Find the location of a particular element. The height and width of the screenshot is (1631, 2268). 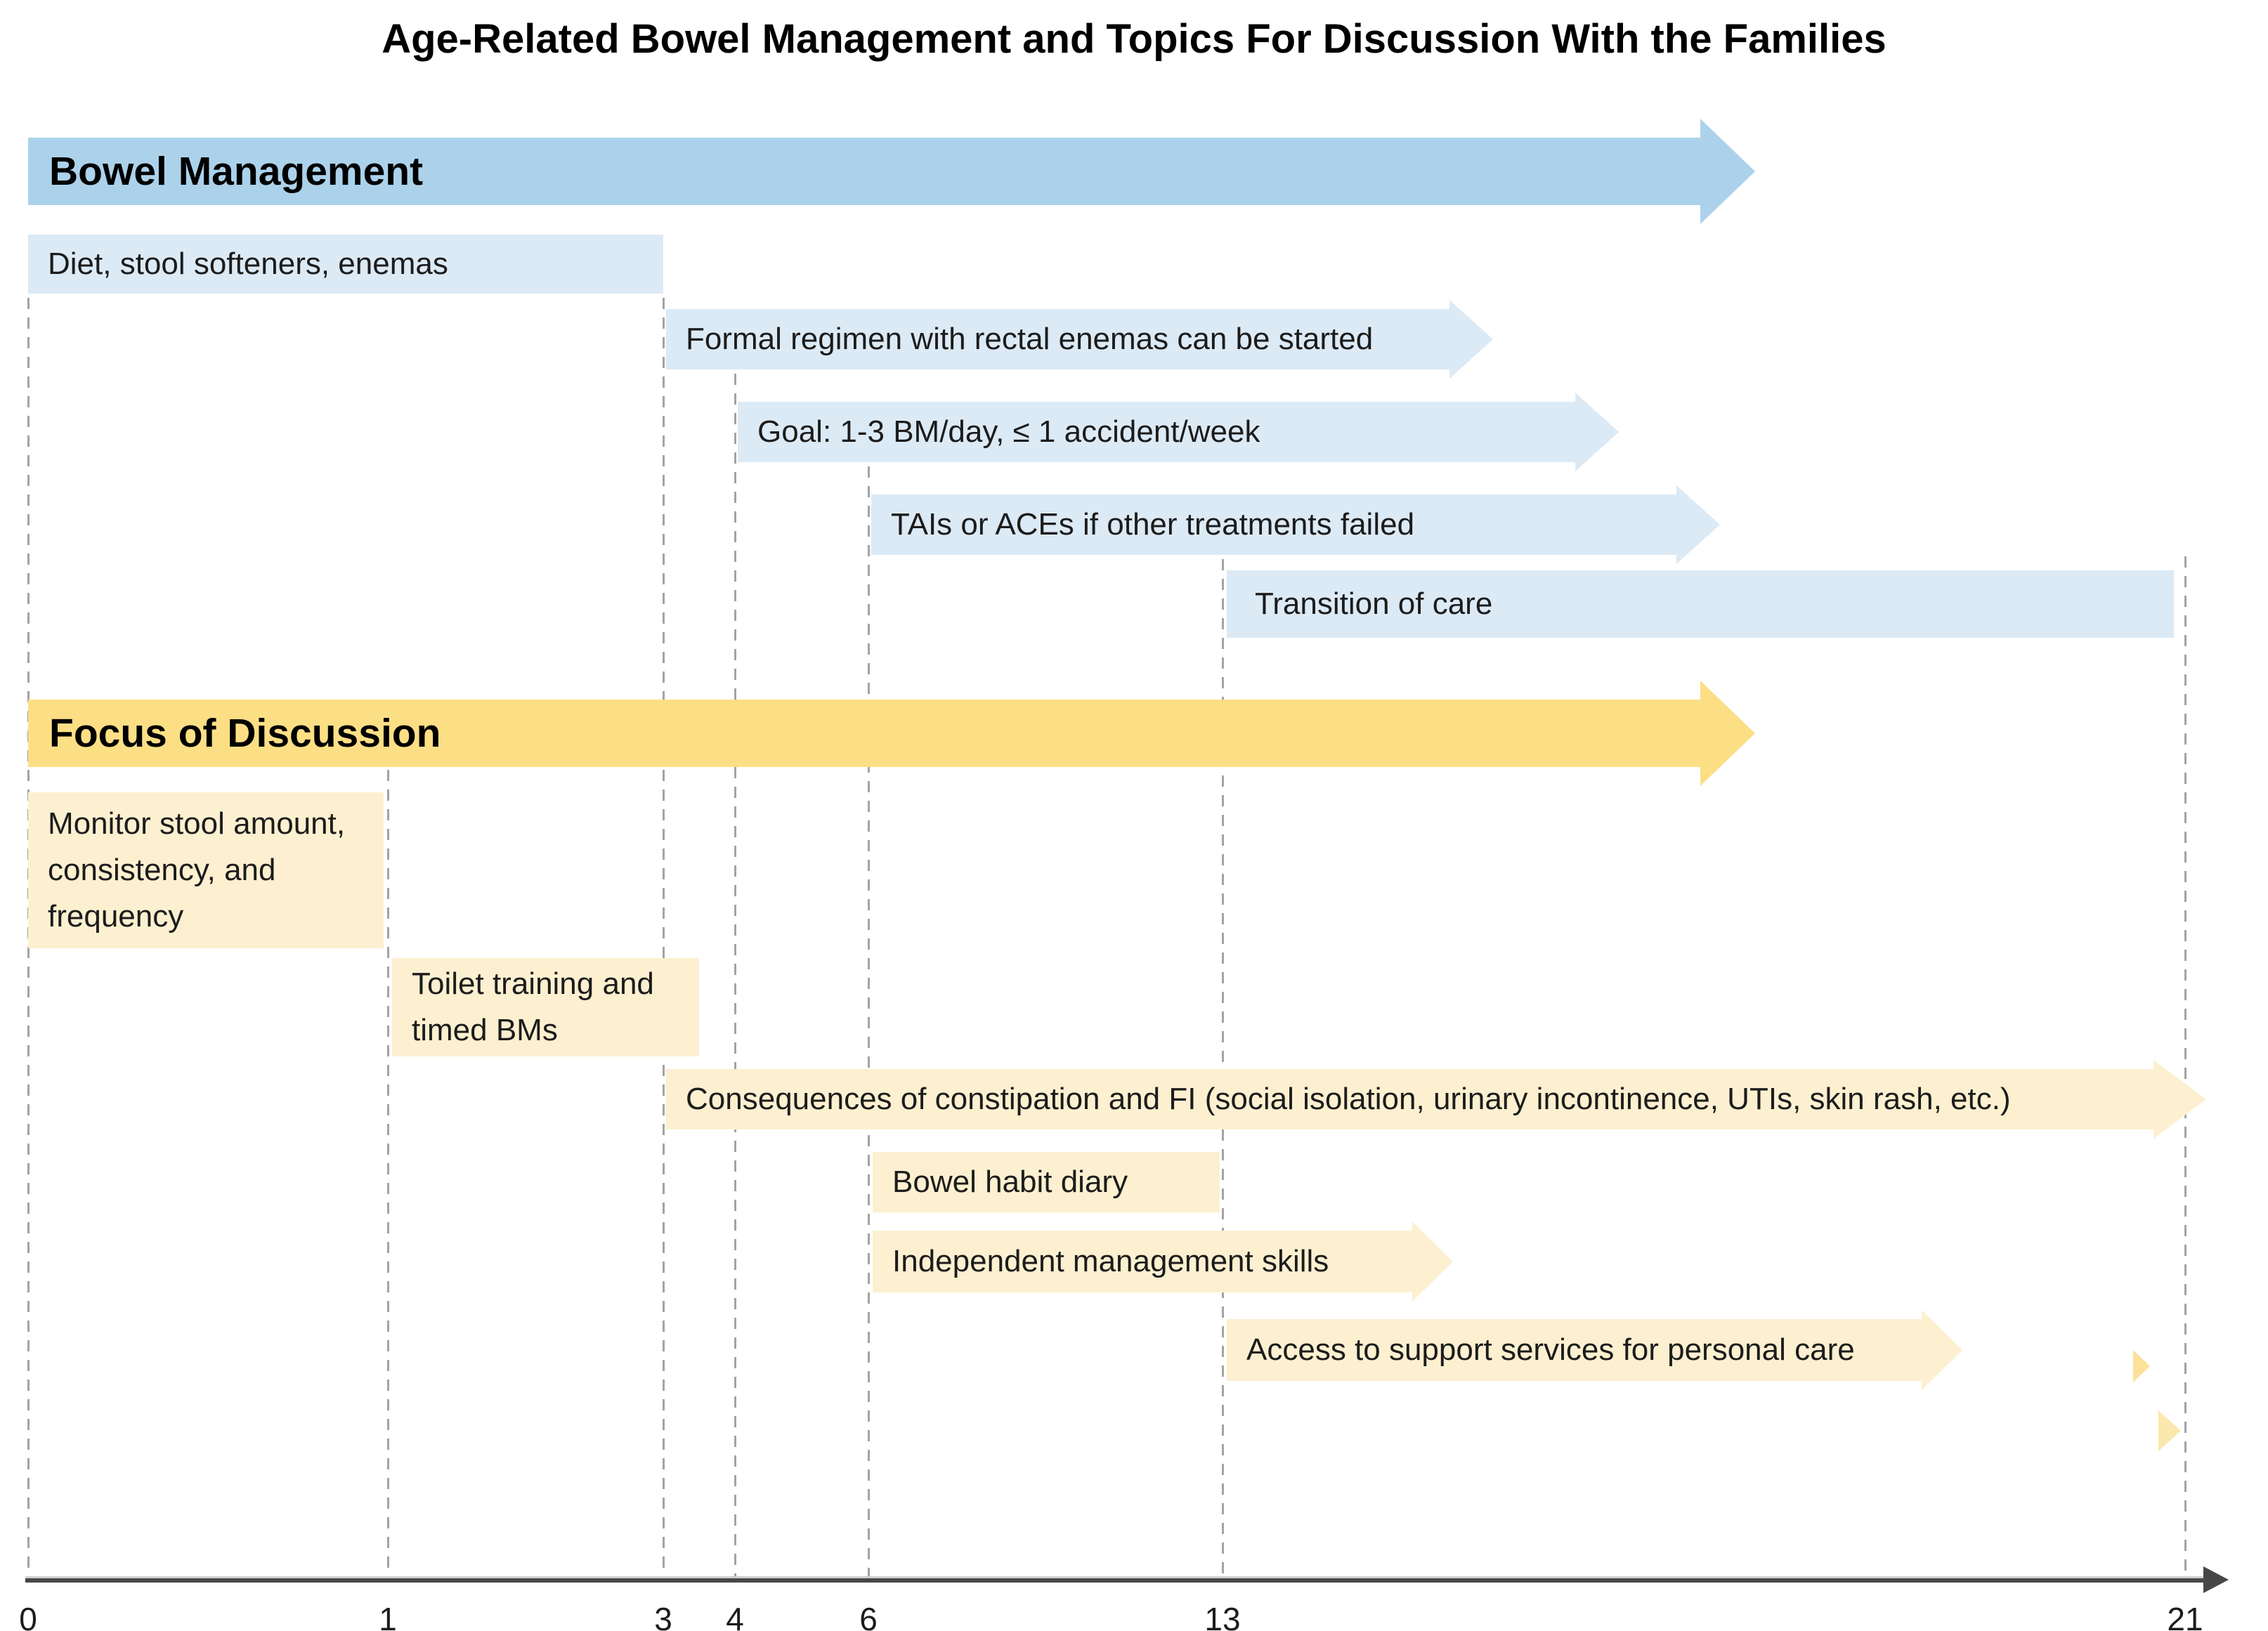

axis-tick-21: 21 is located at coordinates (2185, 1616).